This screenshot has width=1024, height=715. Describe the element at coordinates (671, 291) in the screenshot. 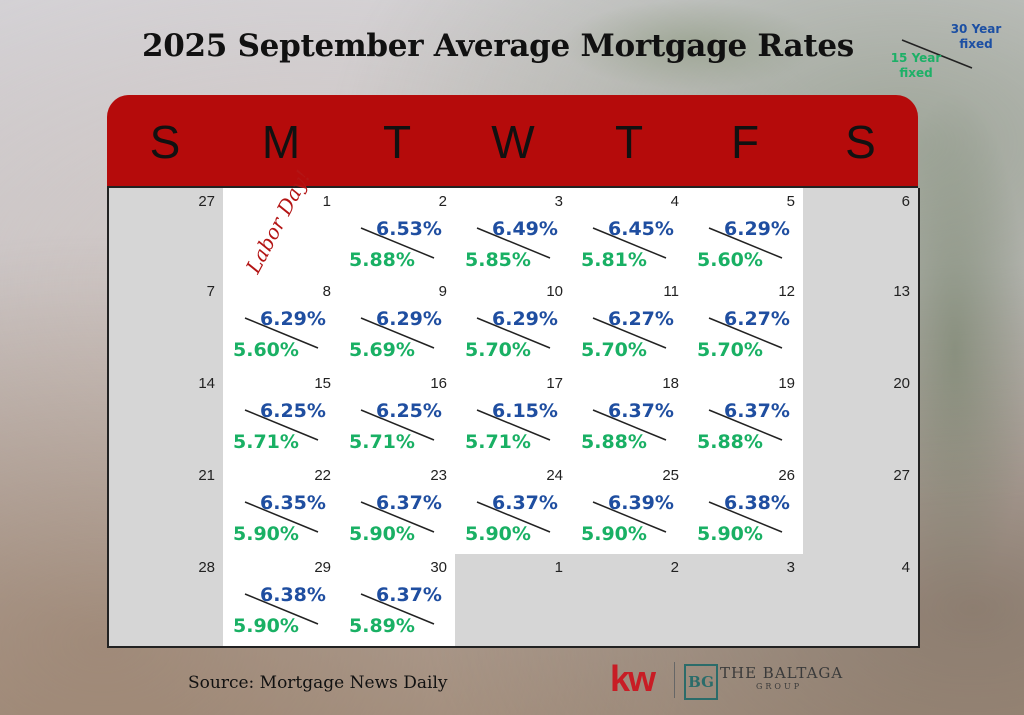

I see `day-number: 11` at that location.